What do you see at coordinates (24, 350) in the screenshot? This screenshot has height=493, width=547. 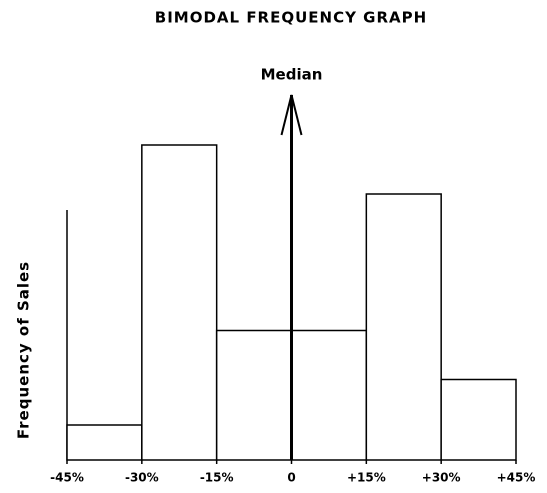 I see `y-axis-label: Frequency of Sales` at bounding box center [24, 350].